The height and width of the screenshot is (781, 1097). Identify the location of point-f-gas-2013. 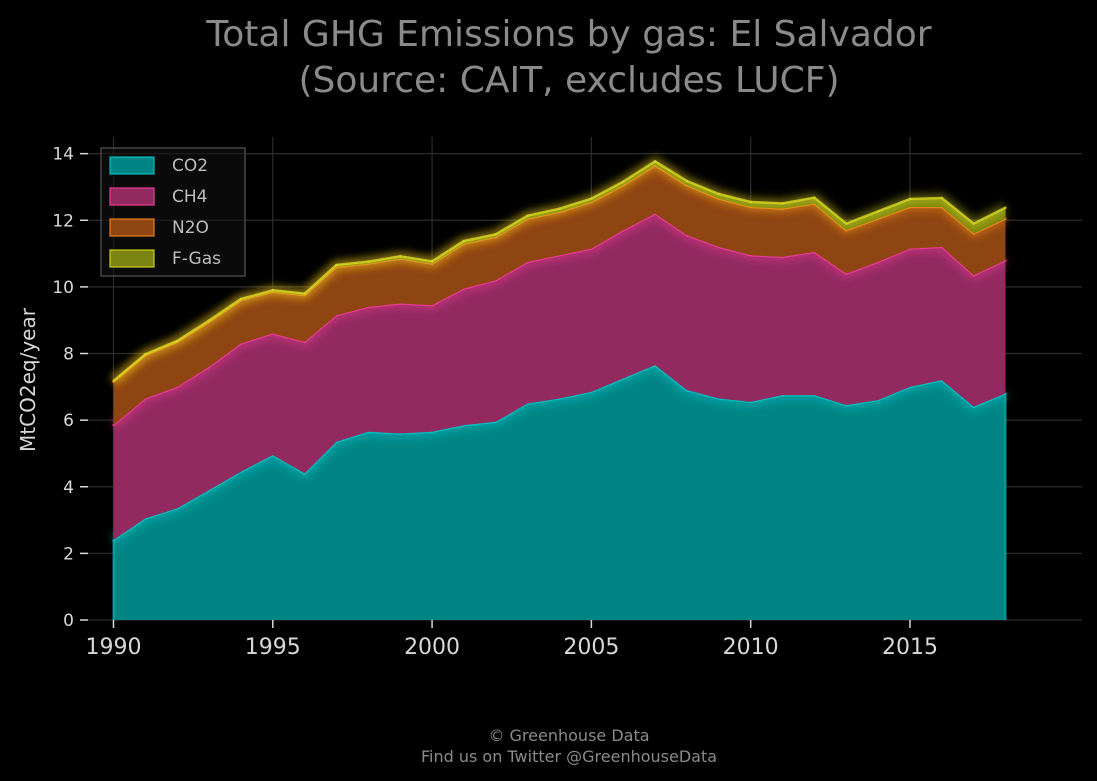
(846, 223).